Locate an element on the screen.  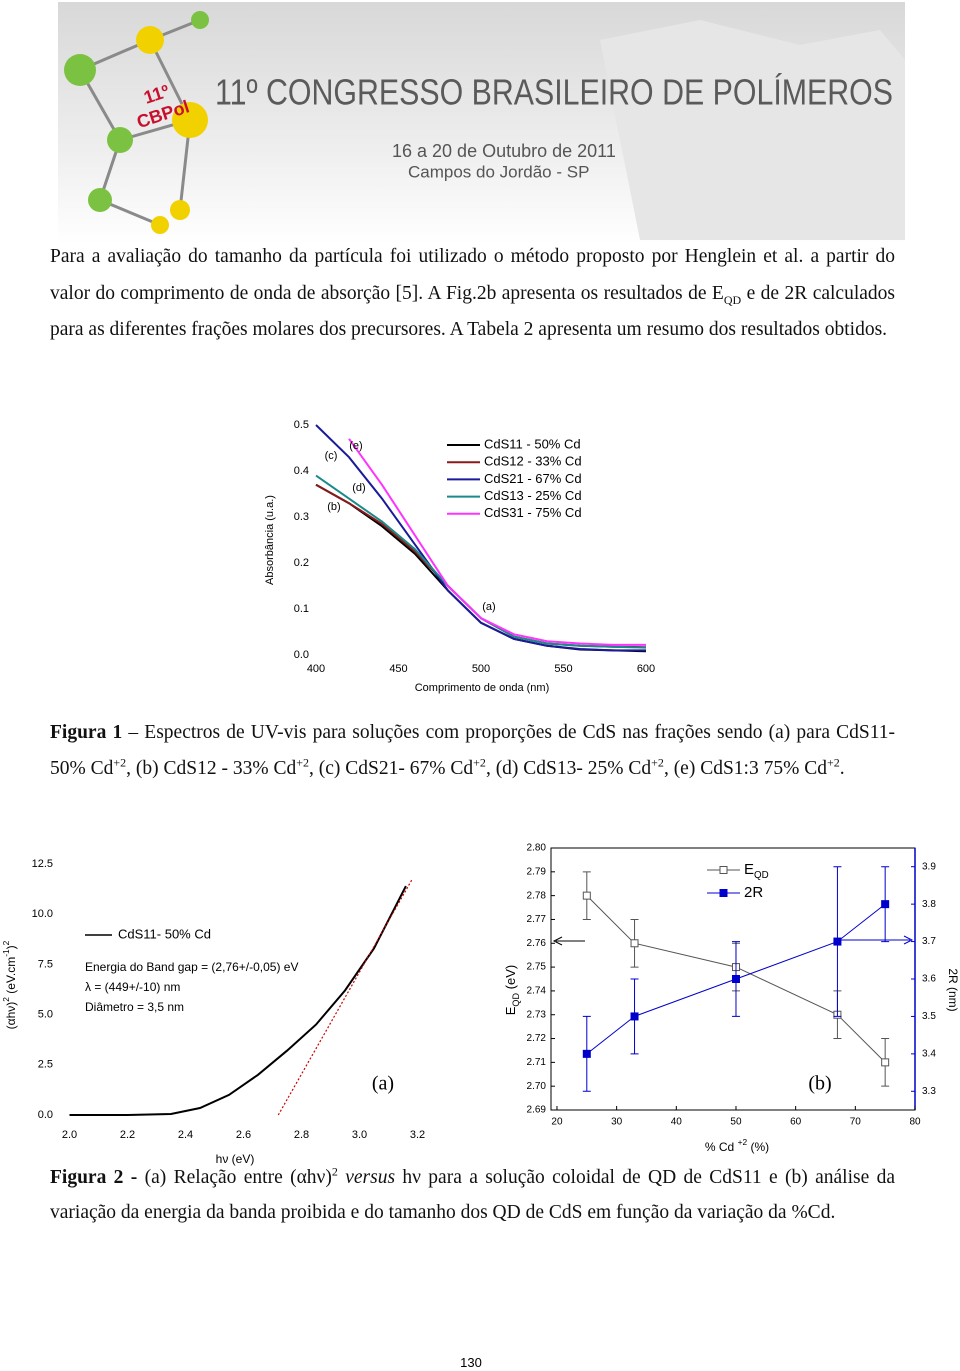
legend-label: CdS12 - 33% Cd is located at coordinates (533, 461).